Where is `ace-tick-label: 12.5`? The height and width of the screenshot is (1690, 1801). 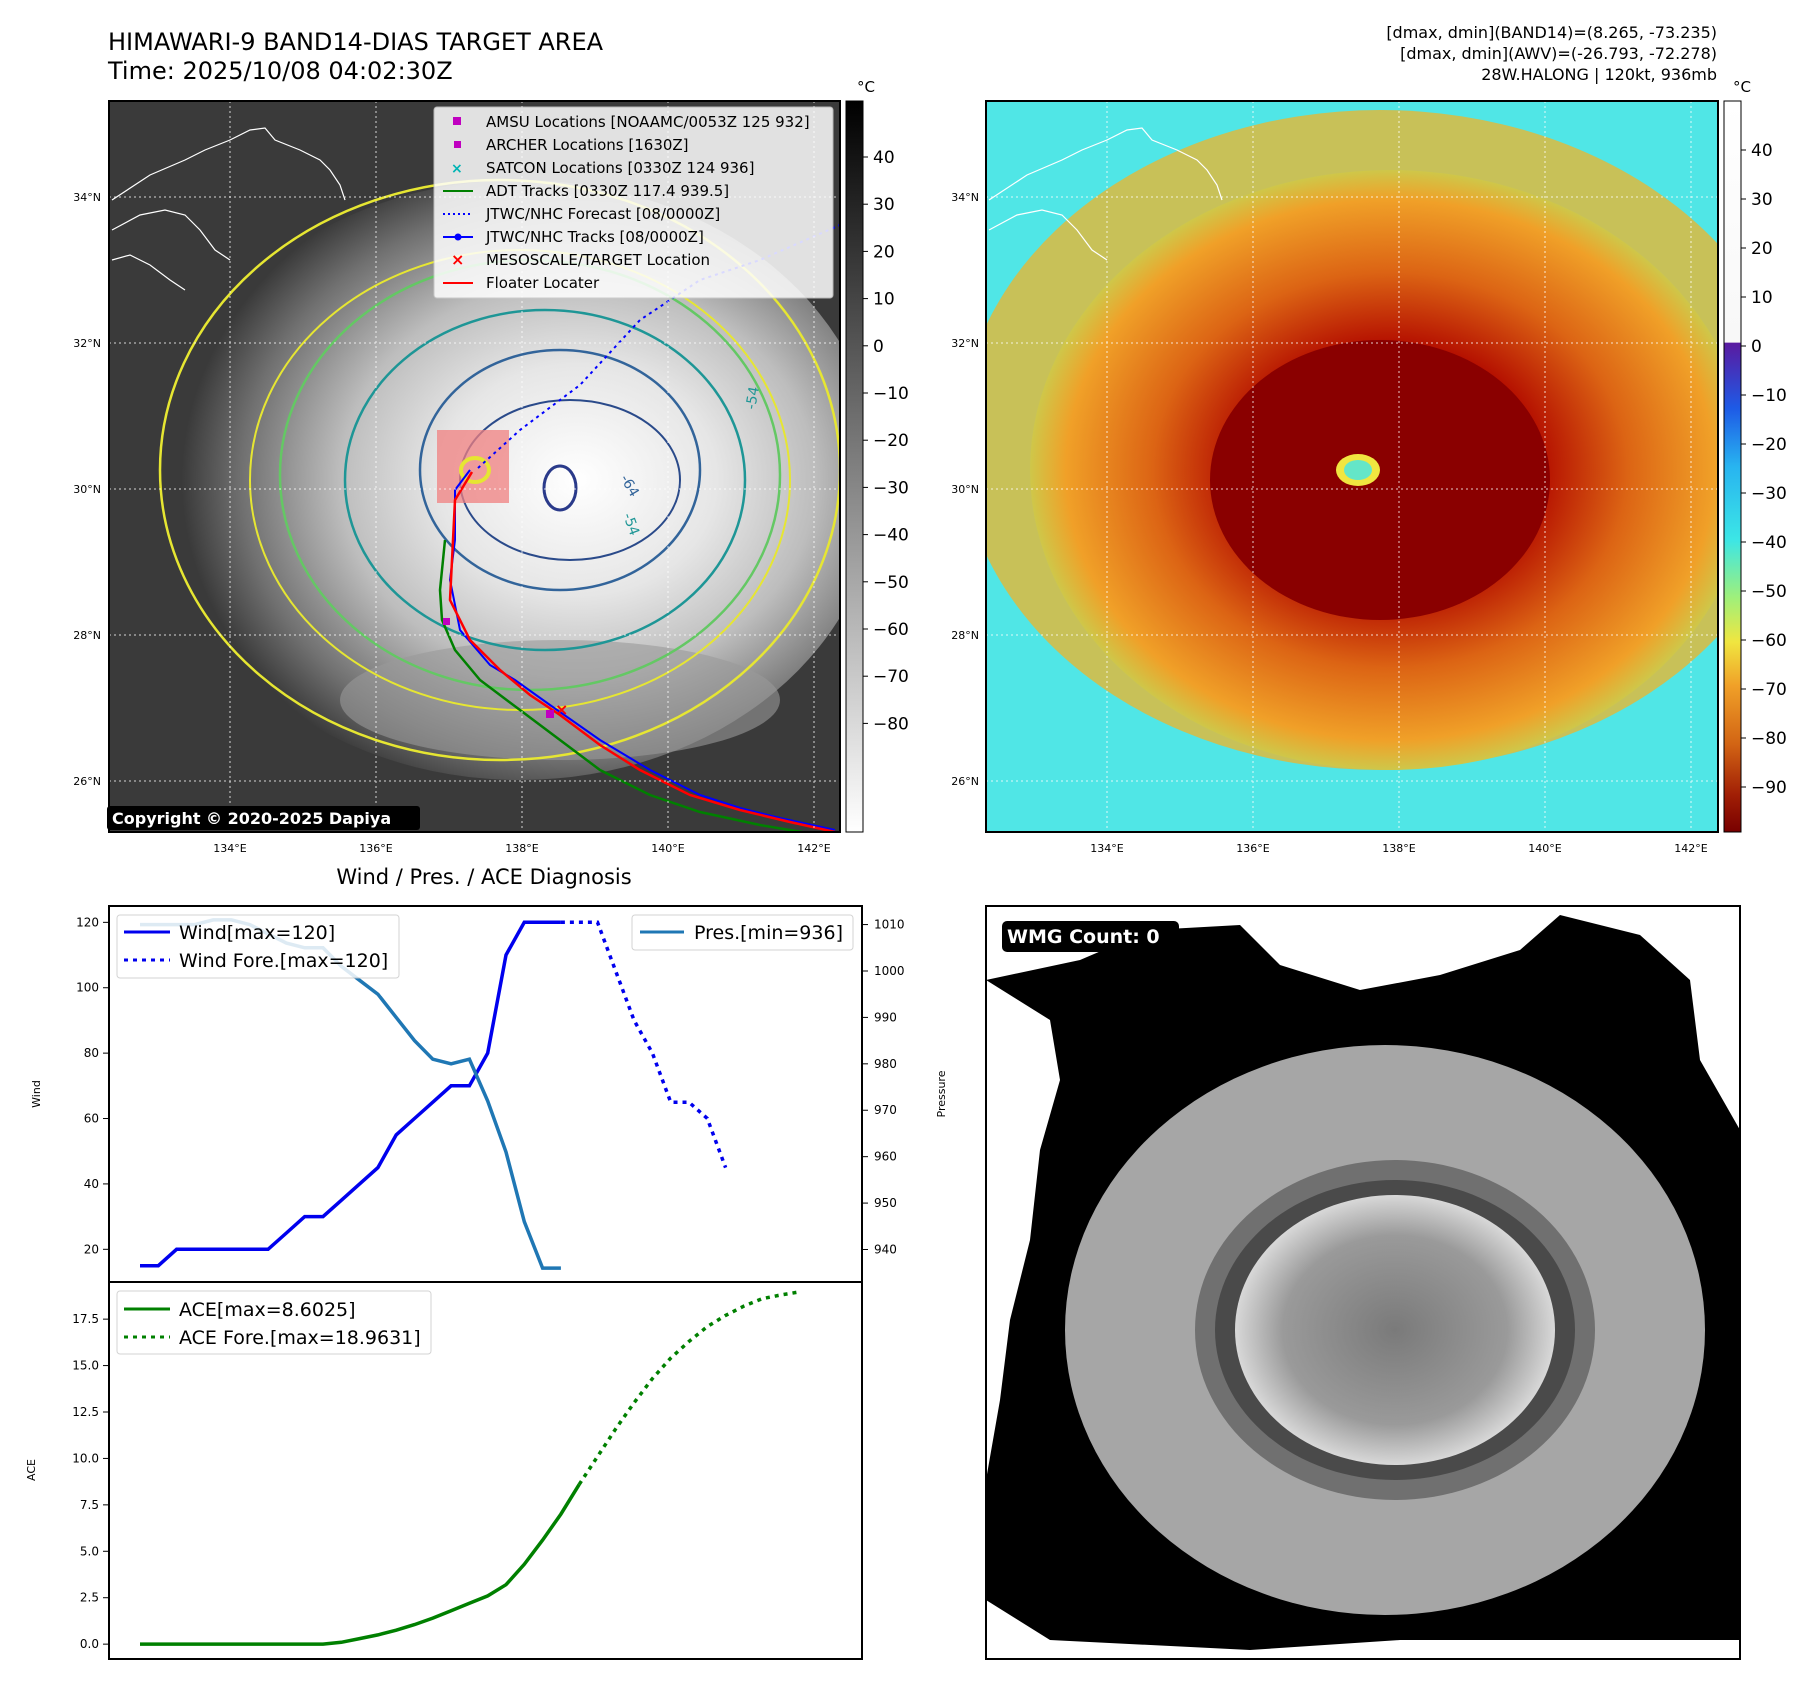 ace-tick-label: 12.5 is located at coordinates (85, 1412).